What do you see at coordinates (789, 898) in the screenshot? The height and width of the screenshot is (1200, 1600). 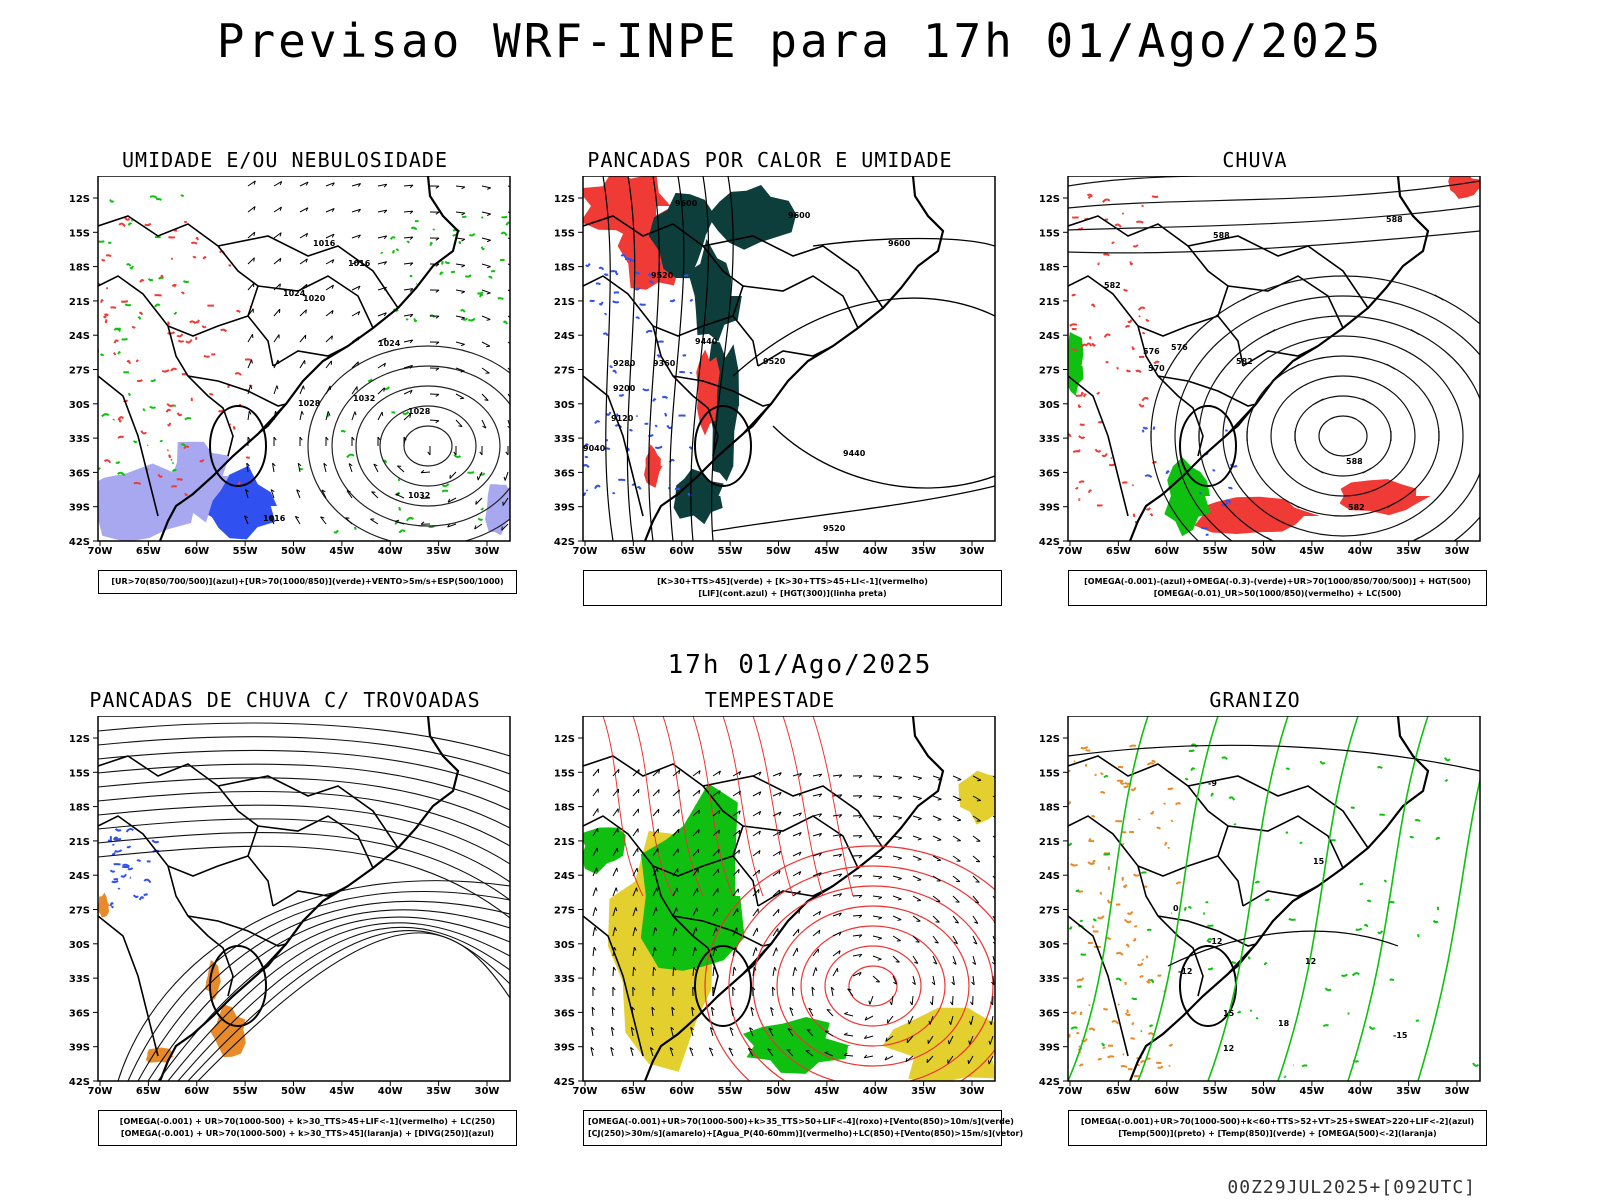 I see `map-content` at bounding box center [789, 898].